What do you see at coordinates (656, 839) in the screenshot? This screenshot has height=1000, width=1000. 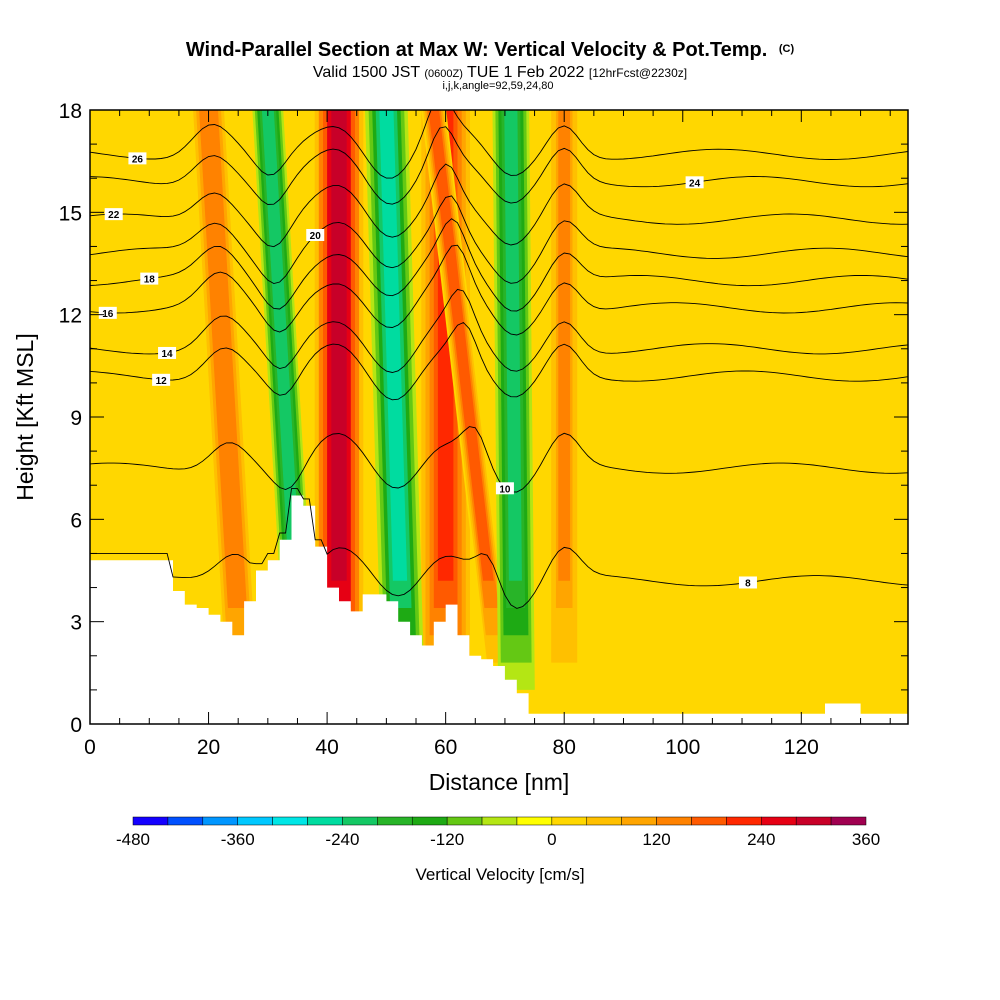 I see `colorbar-tick-label-5: 120` at bounding box center [656, 839].